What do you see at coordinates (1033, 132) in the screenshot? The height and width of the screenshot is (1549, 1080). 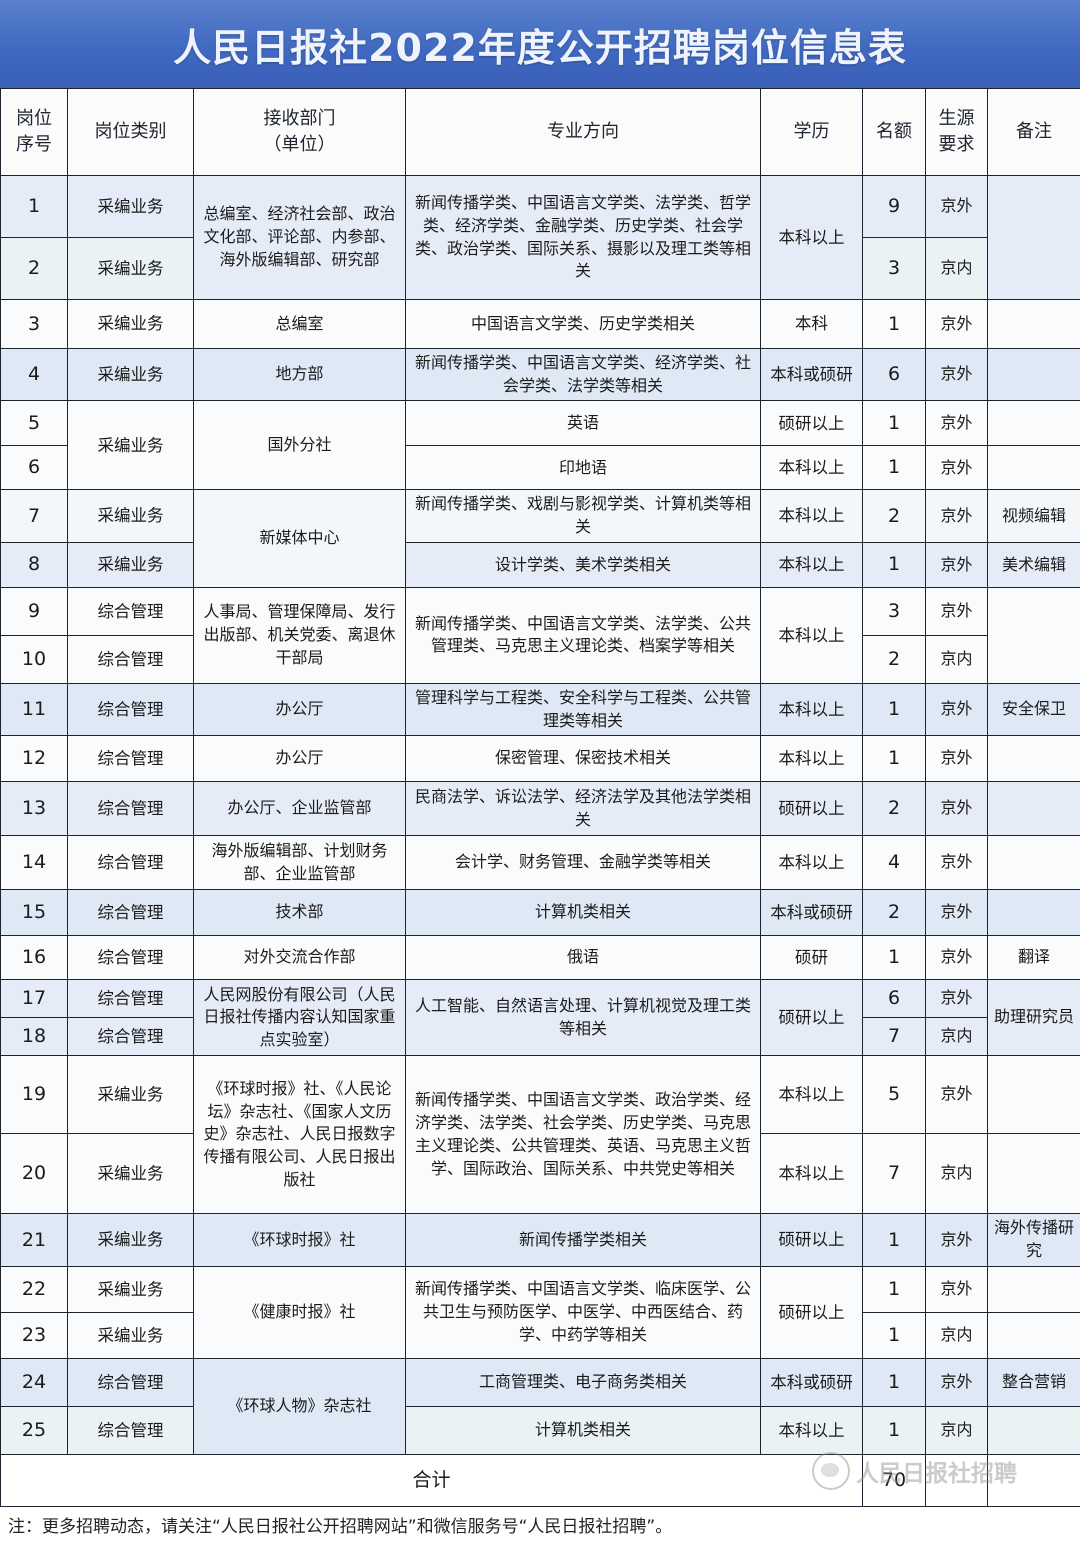 I see `header-note: 备注` at bounding box center [1033, 132].